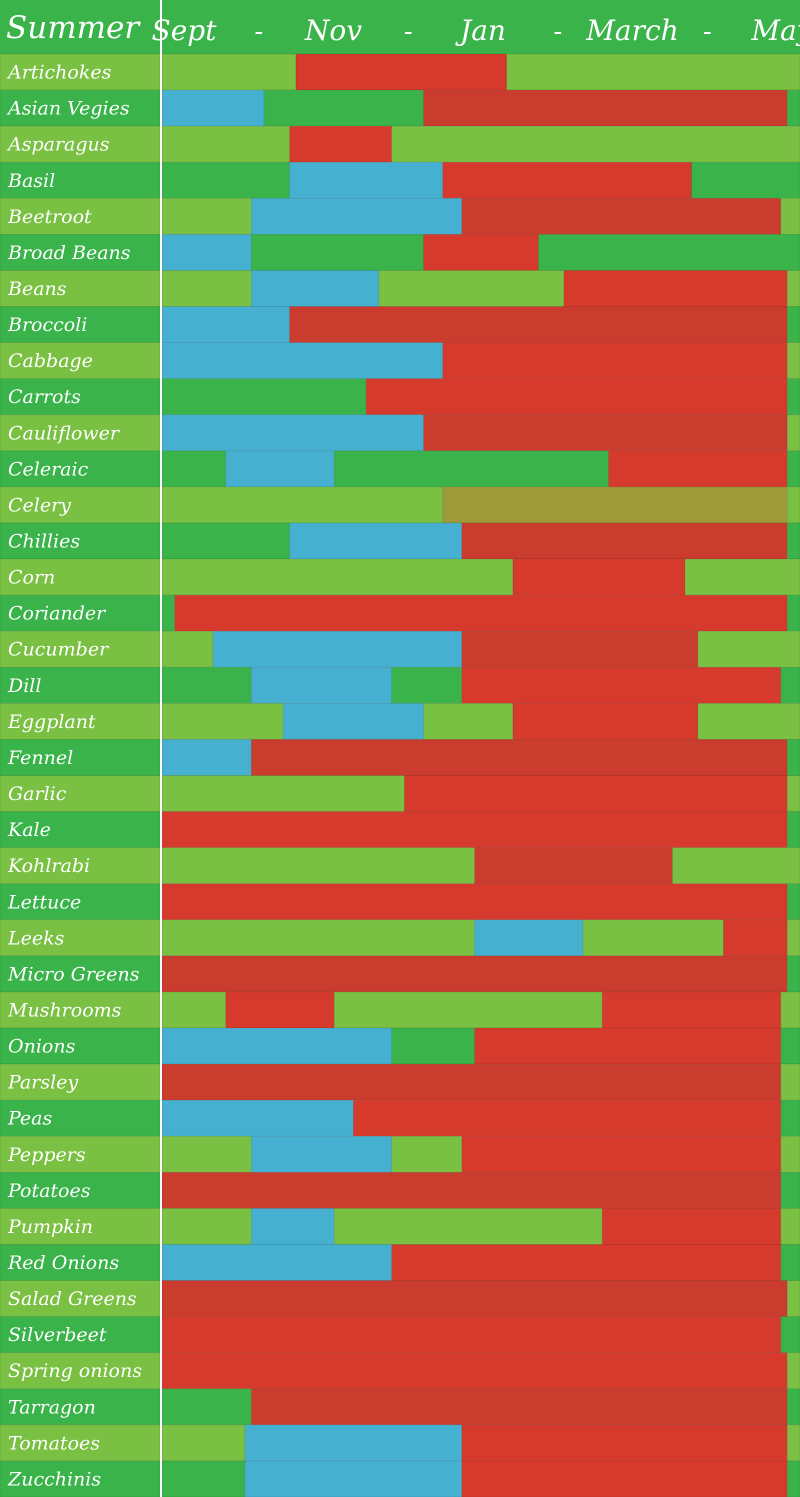 This screenshot has width=800, height=1497. I want to click on header-month-label: March, so click(631, 30).